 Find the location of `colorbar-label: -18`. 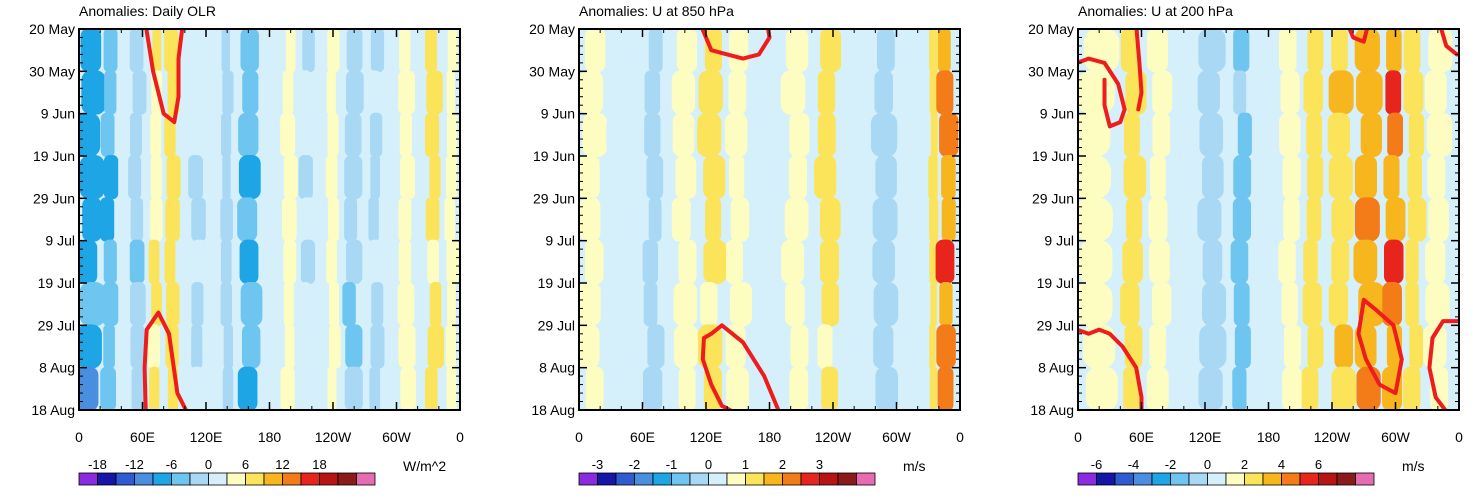

colorbar-label: -18 is located at coordinates (97, 464).